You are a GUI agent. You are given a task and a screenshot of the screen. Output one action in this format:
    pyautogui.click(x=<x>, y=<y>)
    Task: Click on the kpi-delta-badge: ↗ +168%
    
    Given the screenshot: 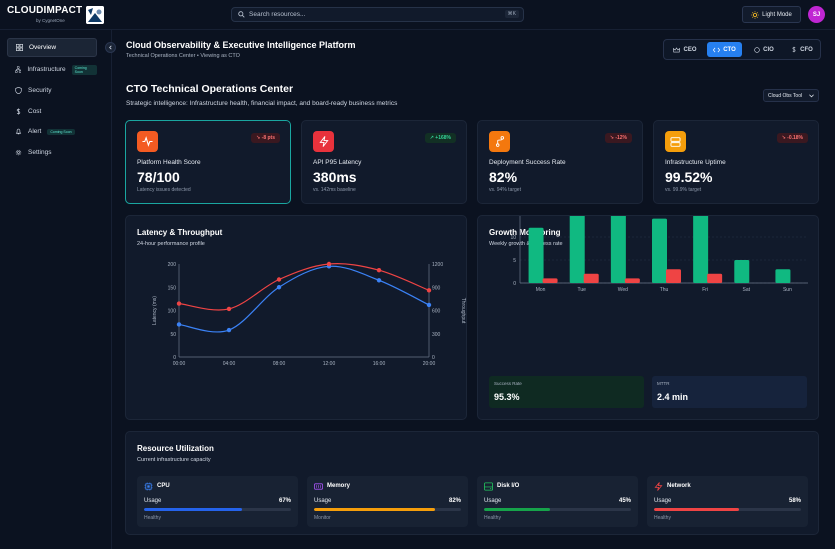 What is the action you would take?
    pyautogui.click(x=440, y=138)
    